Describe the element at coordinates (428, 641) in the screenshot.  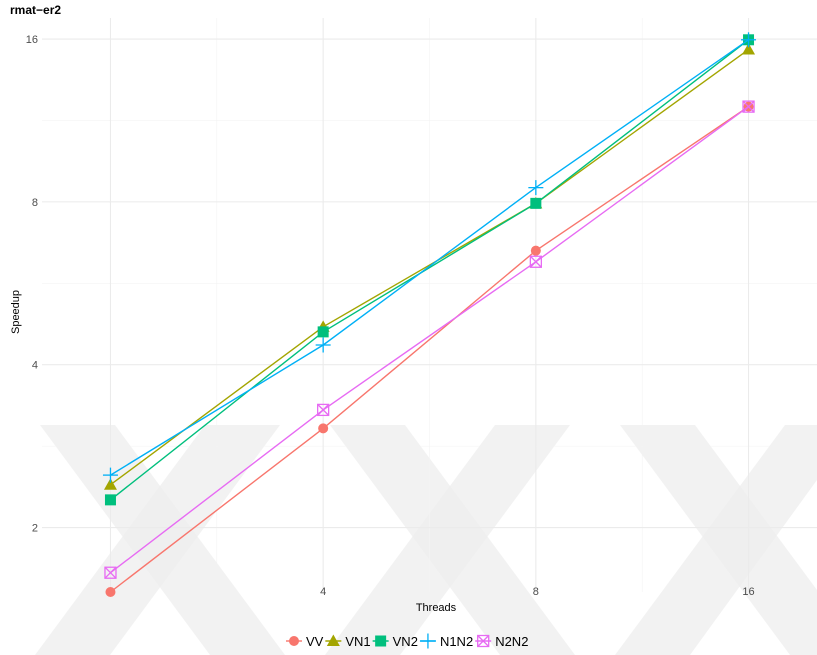
I see `legend-key-n1n2` at that location.